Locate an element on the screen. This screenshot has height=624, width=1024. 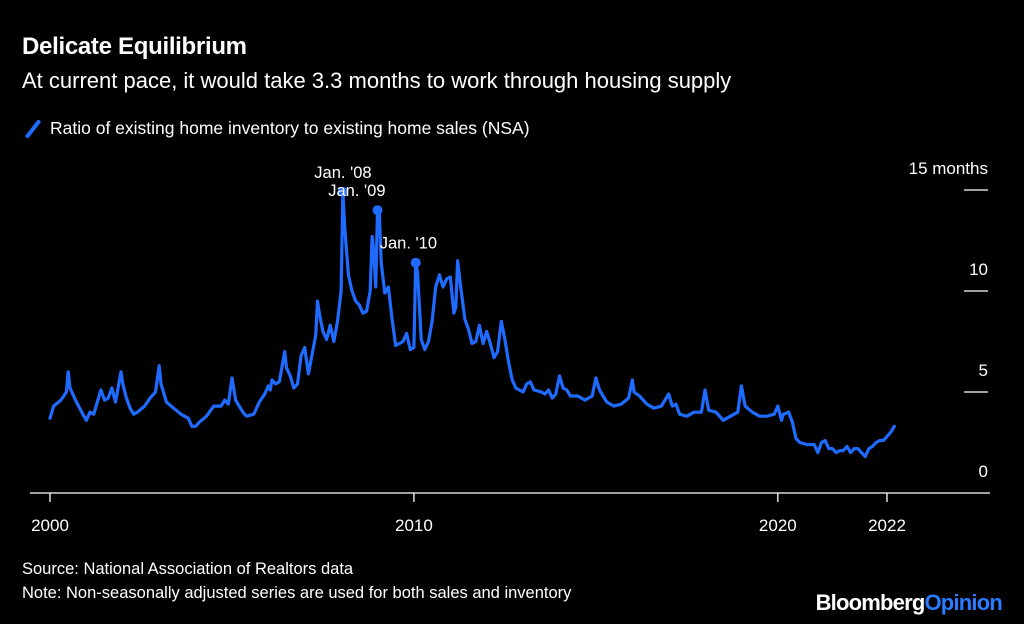
brand-secondary: Opinion is located at coordinates (963, 602).